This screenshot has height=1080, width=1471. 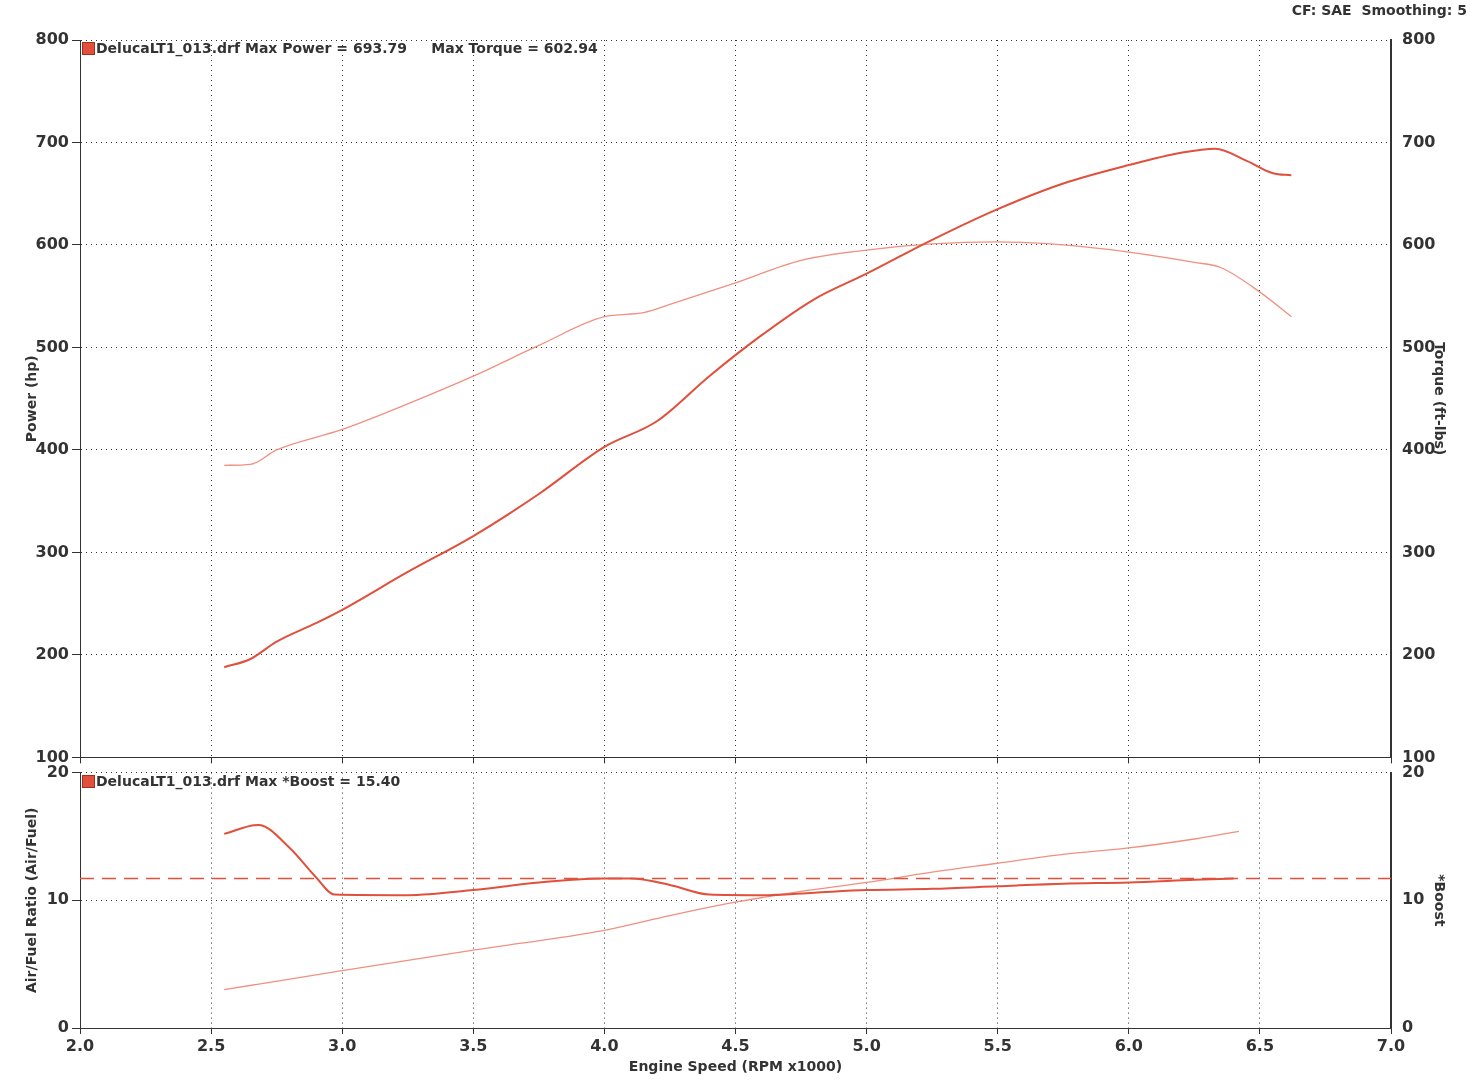 I want to click on y-tick-label: 0, so click(x=63, y=1027).